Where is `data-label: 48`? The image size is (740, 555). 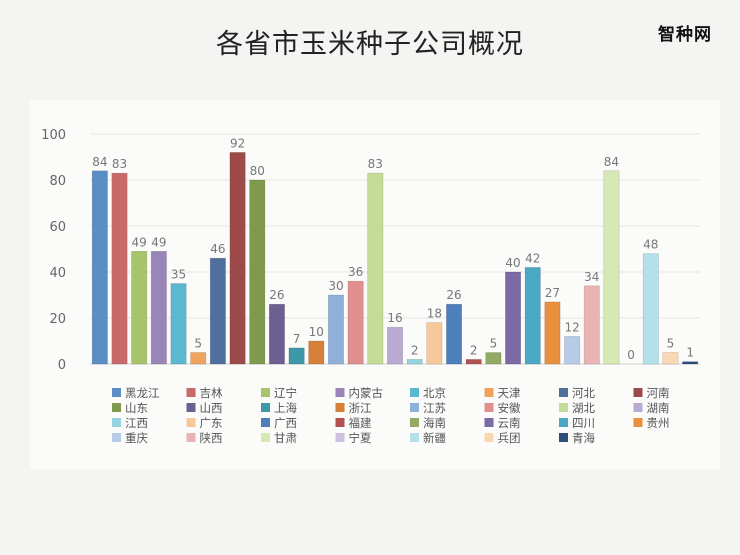
data-label: 48 is located at coordinates (650, 245).